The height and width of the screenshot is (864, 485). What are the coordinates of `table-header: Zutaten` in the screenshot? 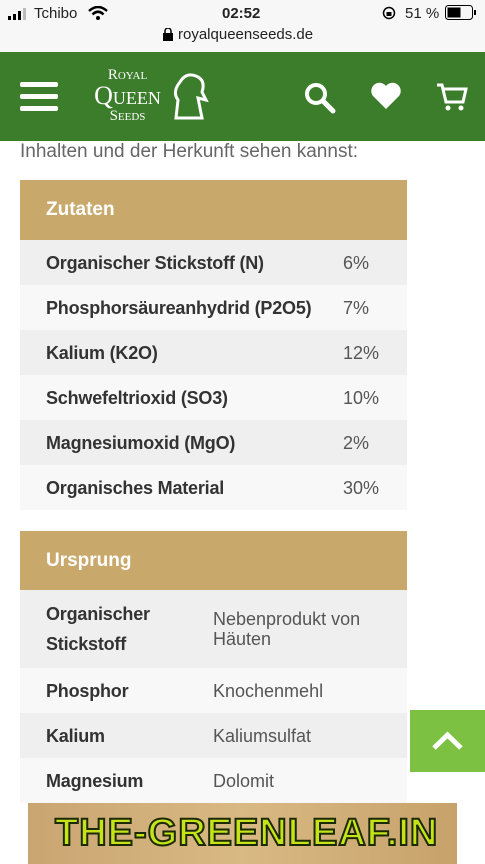 It's located at (213, 210).